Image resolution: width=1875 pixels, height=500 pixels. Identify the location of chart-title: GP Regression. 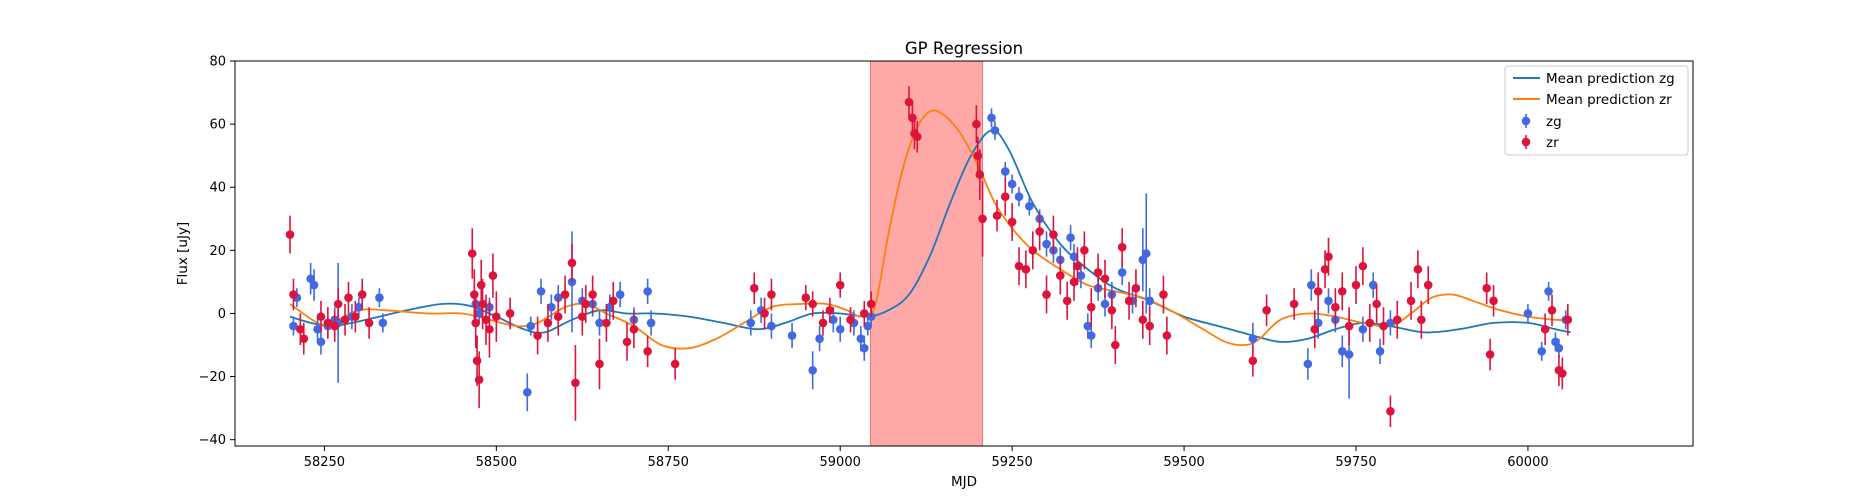
(964, 48).